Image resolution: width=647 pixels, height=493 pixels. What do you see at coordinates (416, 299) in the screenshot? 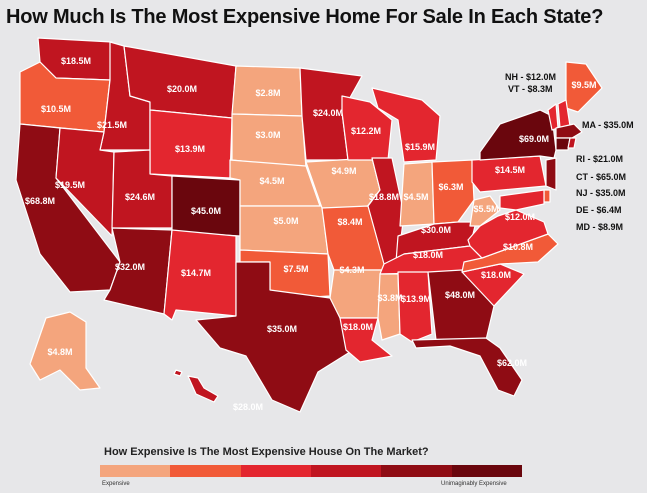
I see `state-value-label-al: $13.9M` at bounding box center [416, 299].